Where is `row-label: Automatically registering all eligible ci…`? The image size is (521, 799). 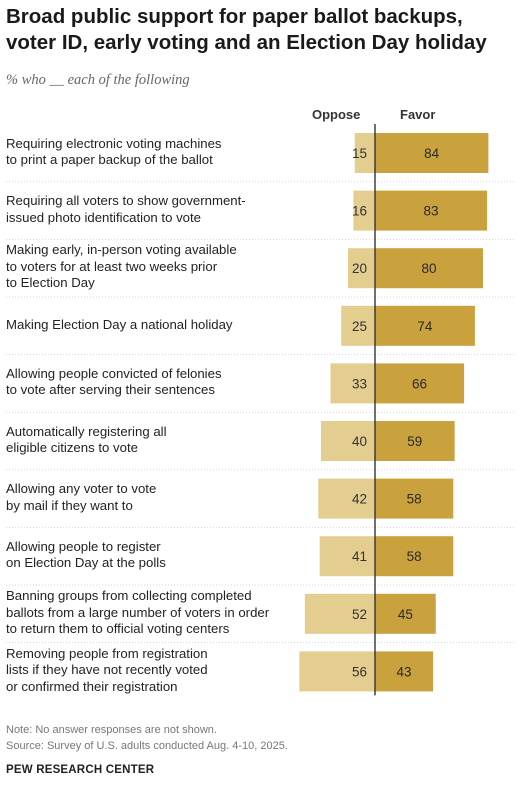
row-label: Automatically registering all eligible ci… is located at coordinates (151, 440).